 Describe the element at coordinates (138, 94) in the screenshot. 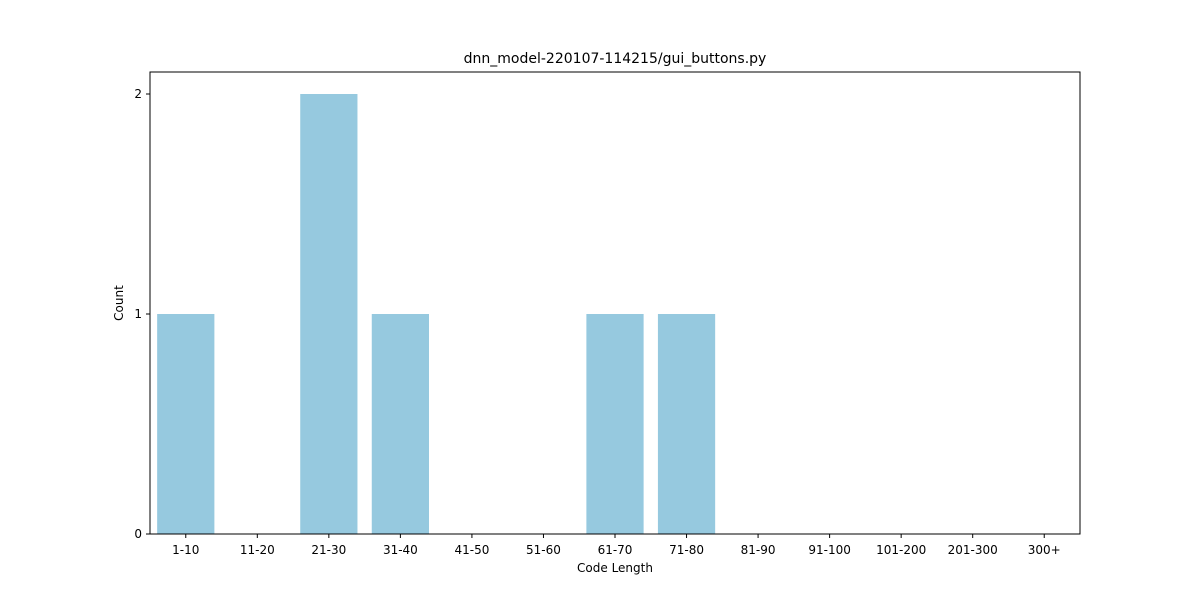

I see `y-tick-label: 2` at that location.